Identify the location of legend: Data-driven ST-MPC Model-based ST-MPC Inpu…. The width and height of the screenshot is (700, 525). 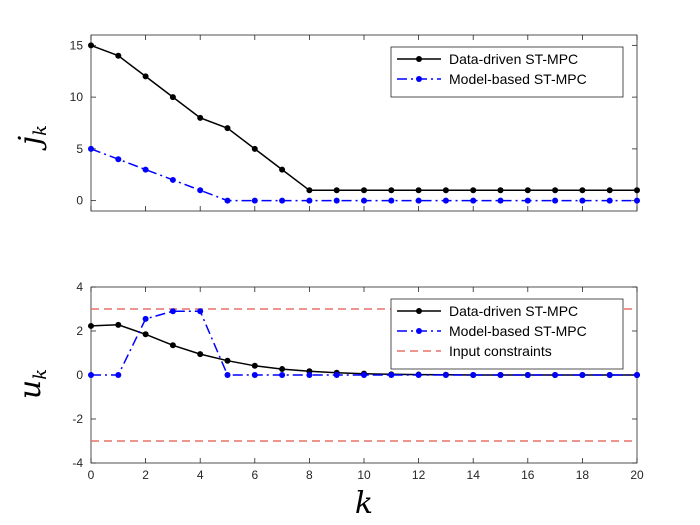
(507, 334).